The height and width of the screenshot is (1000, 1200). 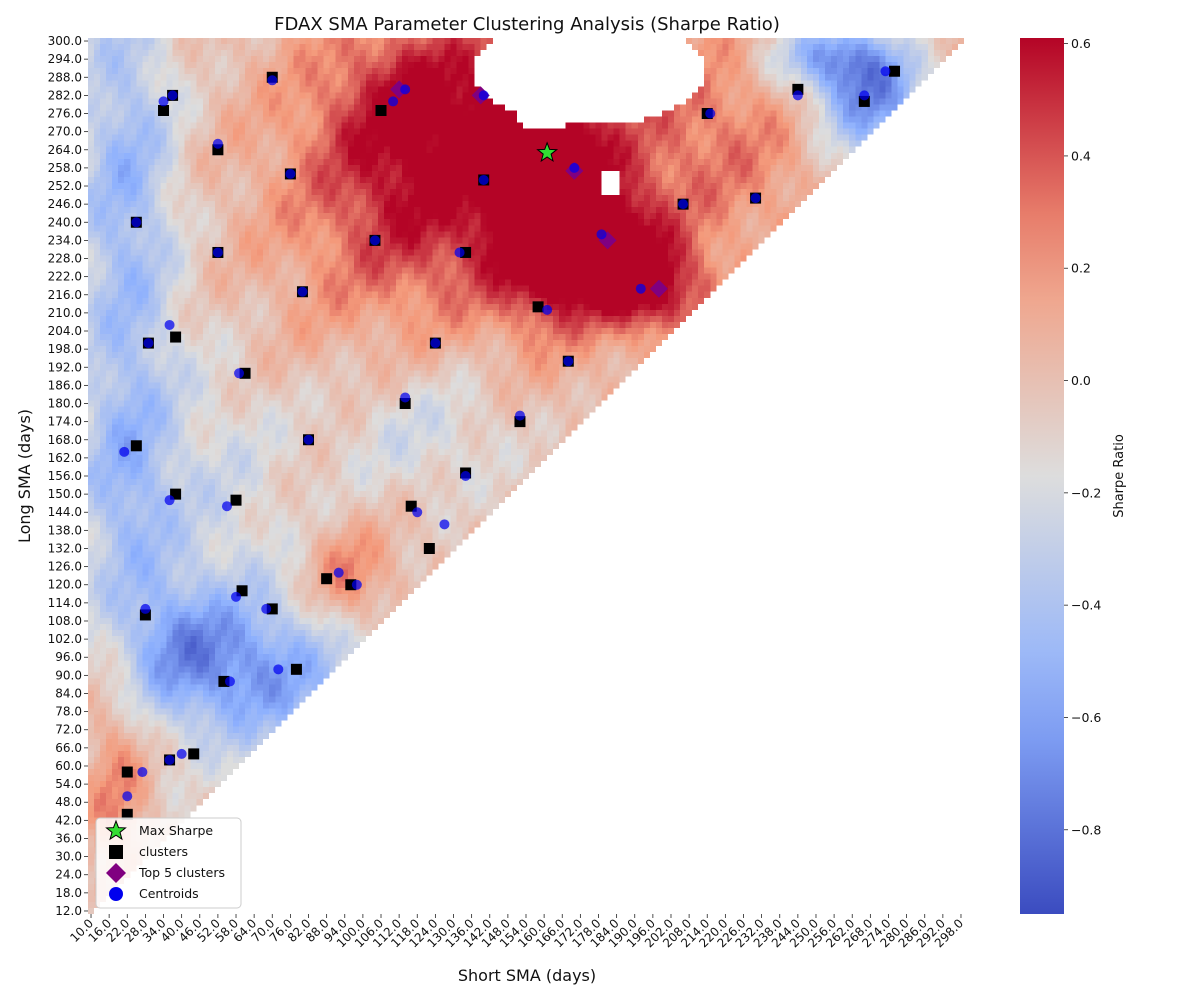 I want to click on legend-item: clusters, so click(x=148, y=851).